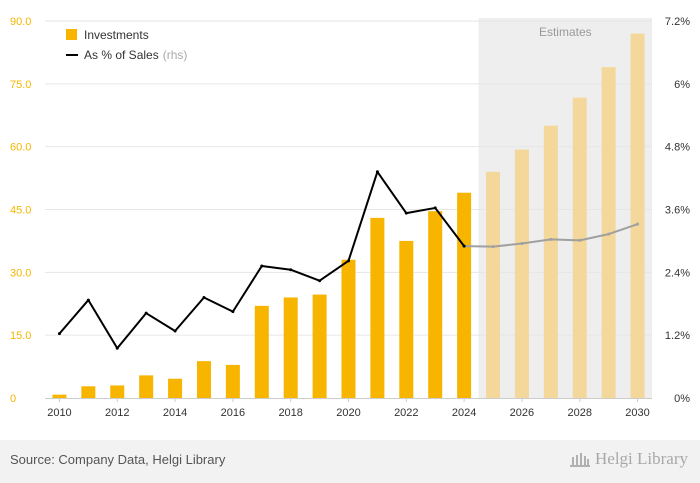 The image size is (700, 483). What do you see at coordinates (677, 273) in the screenshot?
I see `y-right-tick-label: 2.4%` at bounding box center [677, 273].